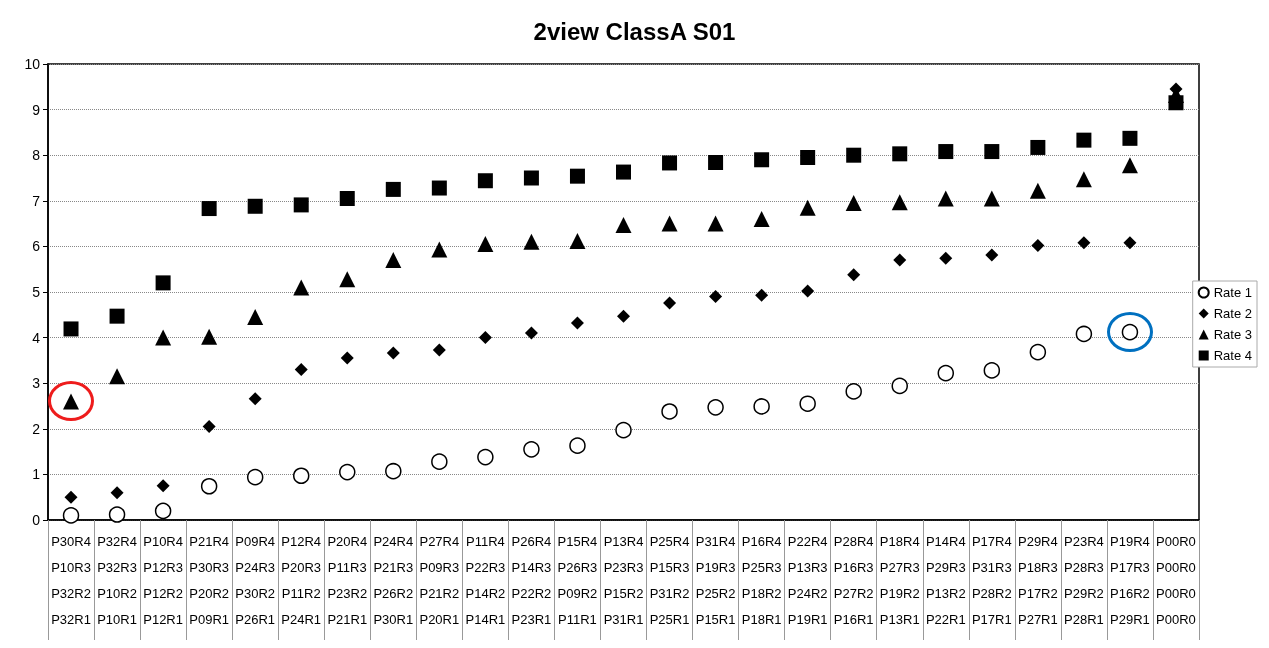  Describe the element at coordinates (36, 520) in the screenshot. I see `y-tick-label: 0` at that location.